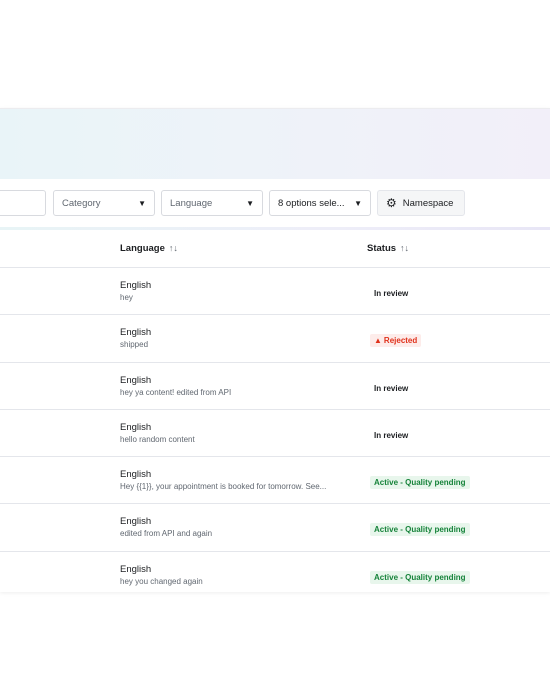  I want to click on language-cell: English shipped, so click(240, 339).